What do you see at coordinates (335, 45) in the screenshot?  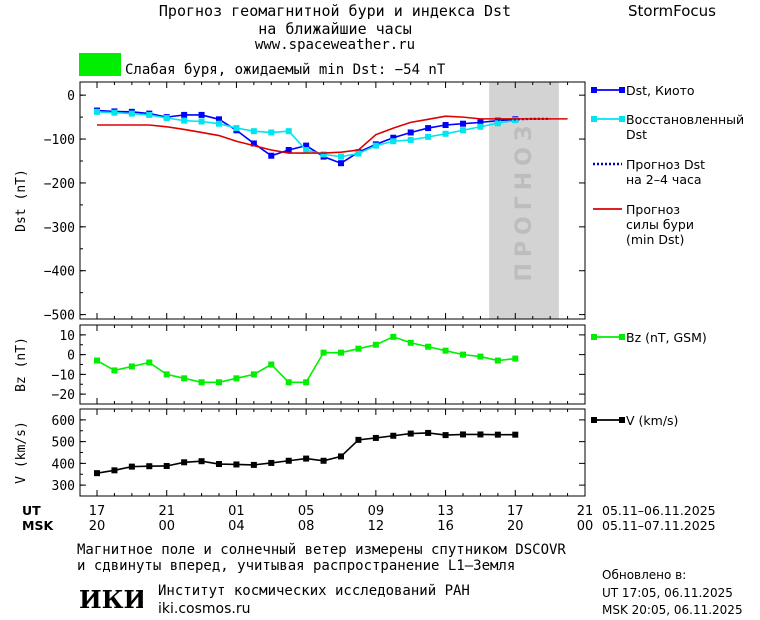 I see `site-url: www.spaceweather.ru` at bounding box center [335, 45].